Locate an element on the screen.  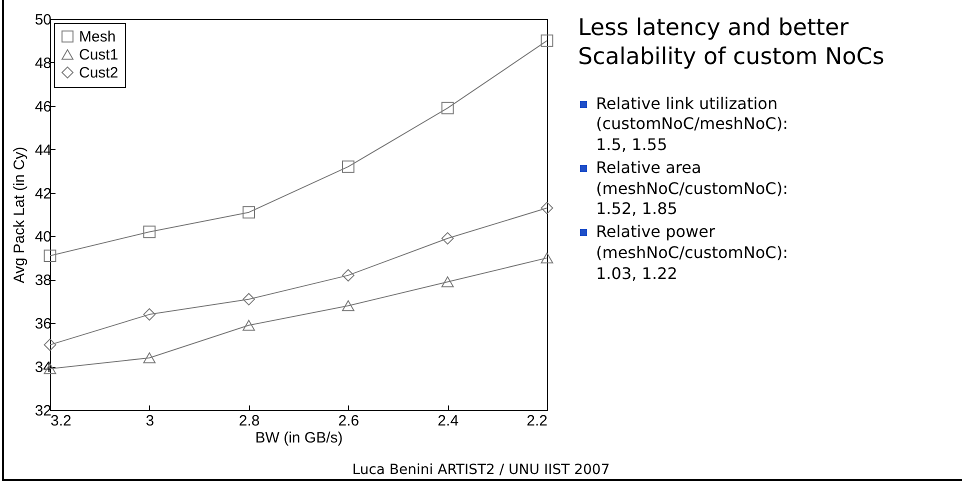
y-axis-title: Avg Pack Lat (in Cy) is located at coordinates (19, 215).